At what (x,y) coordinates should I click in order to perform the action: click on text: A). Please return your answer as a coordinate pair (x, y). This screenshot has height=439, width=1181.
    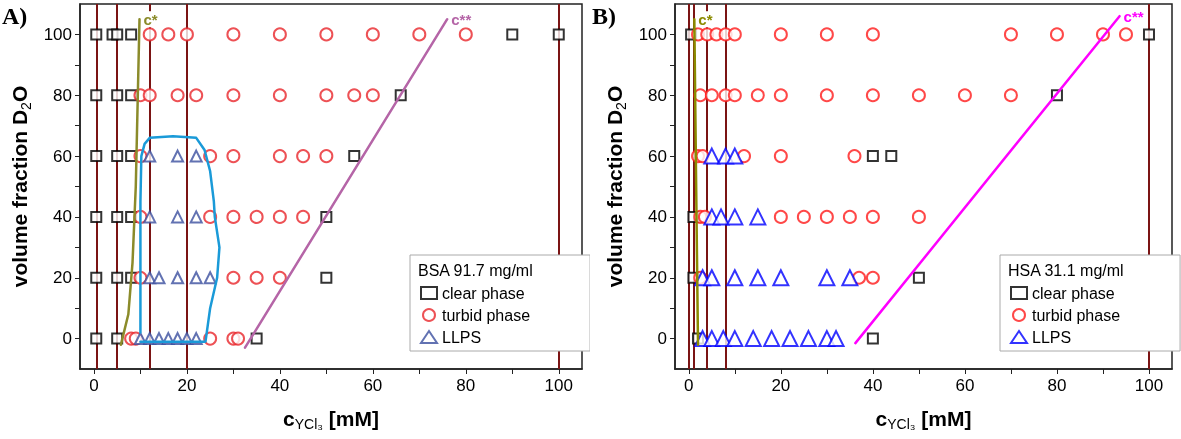
    Looking at the image, I should click on (15, 16).